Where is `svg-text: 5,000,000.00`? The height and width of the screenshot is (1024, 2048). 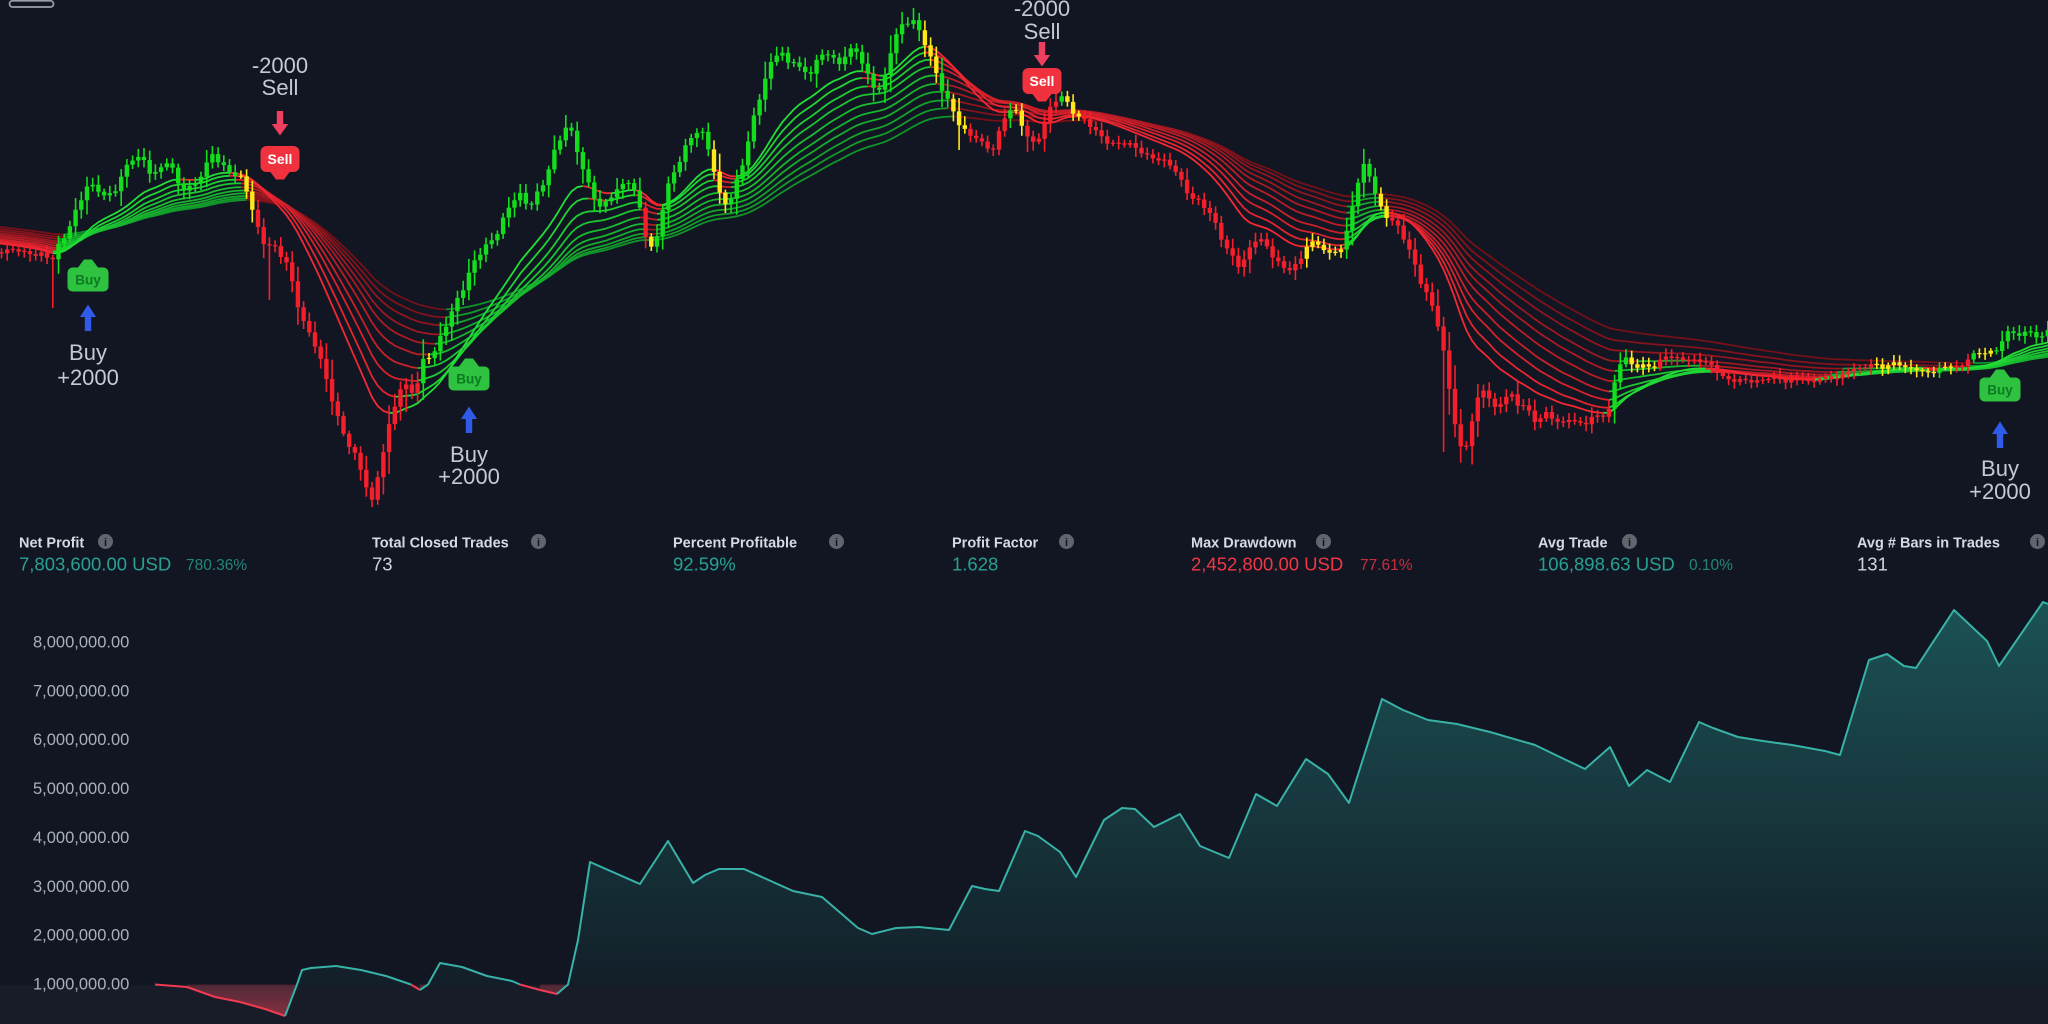
svg-text: 5,000,000.00 is located at coordinates (81, 789).